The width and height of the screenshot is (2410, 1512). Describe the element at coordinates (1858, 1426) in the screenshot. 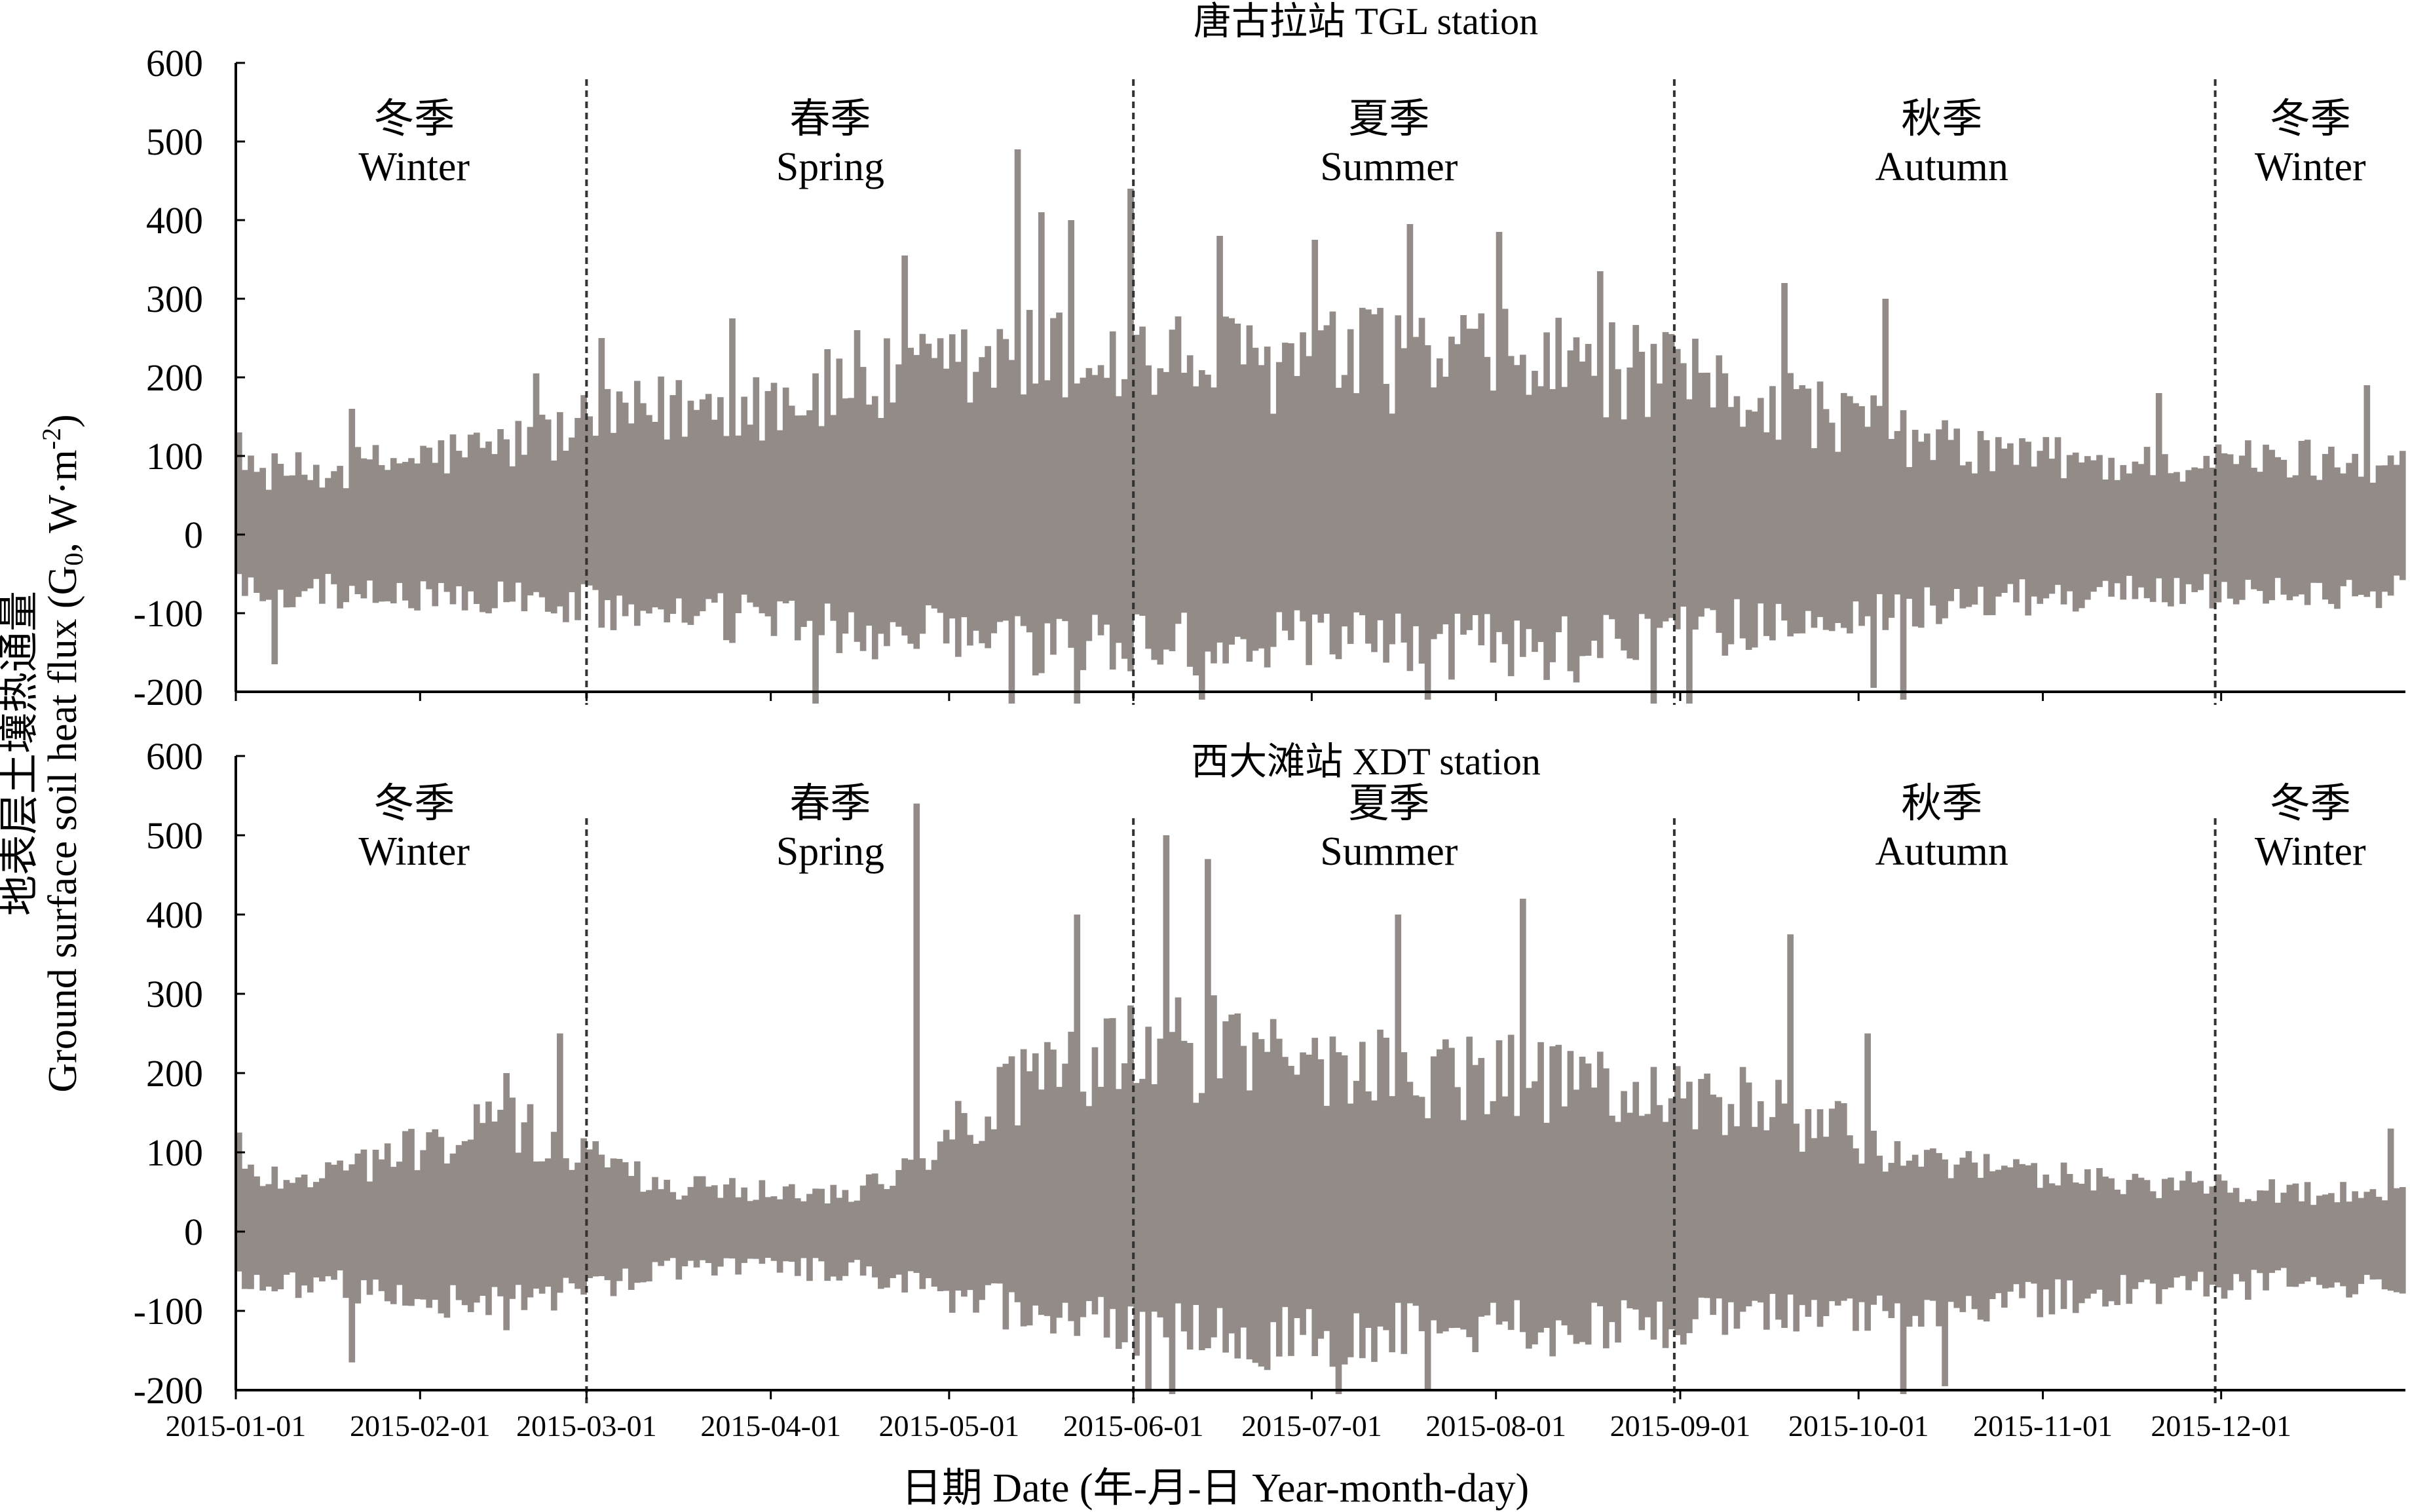

I see `x-tick-label: 2015-10-01` at that location.